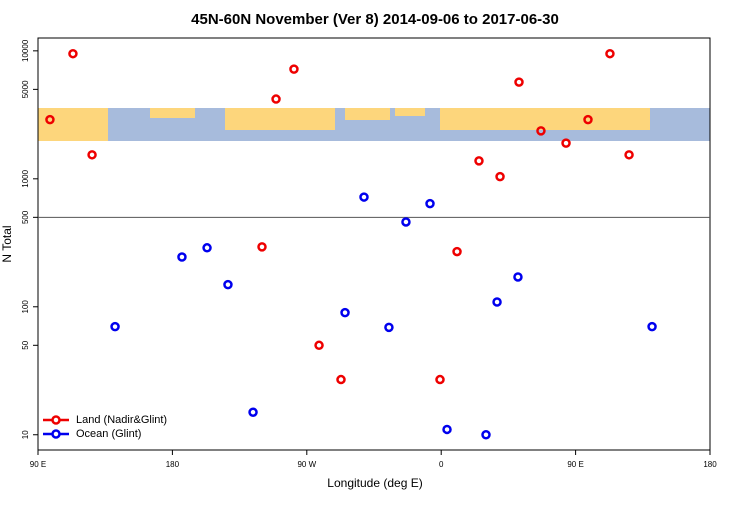 Image resolution: width=750 pixels, height=505 pixels. I want to click on map-band, so click(374, 124).